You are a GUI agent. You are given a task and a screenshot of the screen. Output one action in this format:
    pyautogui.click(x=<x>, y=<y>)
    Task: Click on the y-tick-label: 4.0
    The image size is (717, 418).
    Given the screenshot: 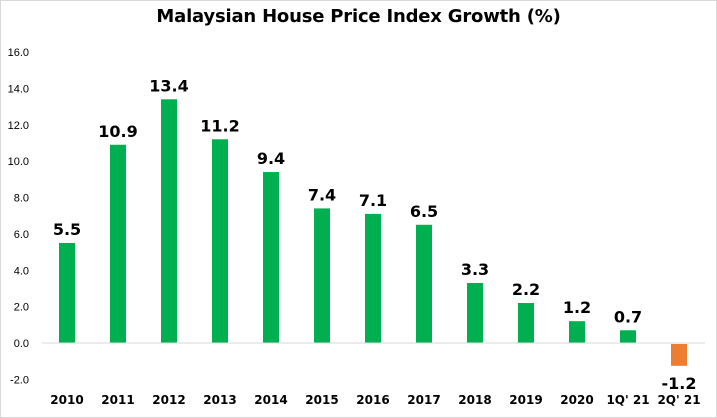 What is the action you would take?
    pyautogui.click(x=21, y=271)
    